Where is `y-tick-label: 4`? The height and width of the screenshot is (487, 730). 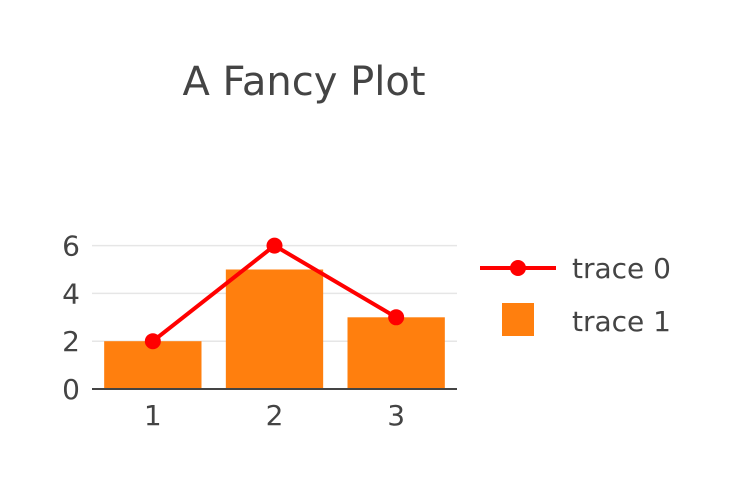 y-tick-label: 4 is located at coordinates (71, 293).